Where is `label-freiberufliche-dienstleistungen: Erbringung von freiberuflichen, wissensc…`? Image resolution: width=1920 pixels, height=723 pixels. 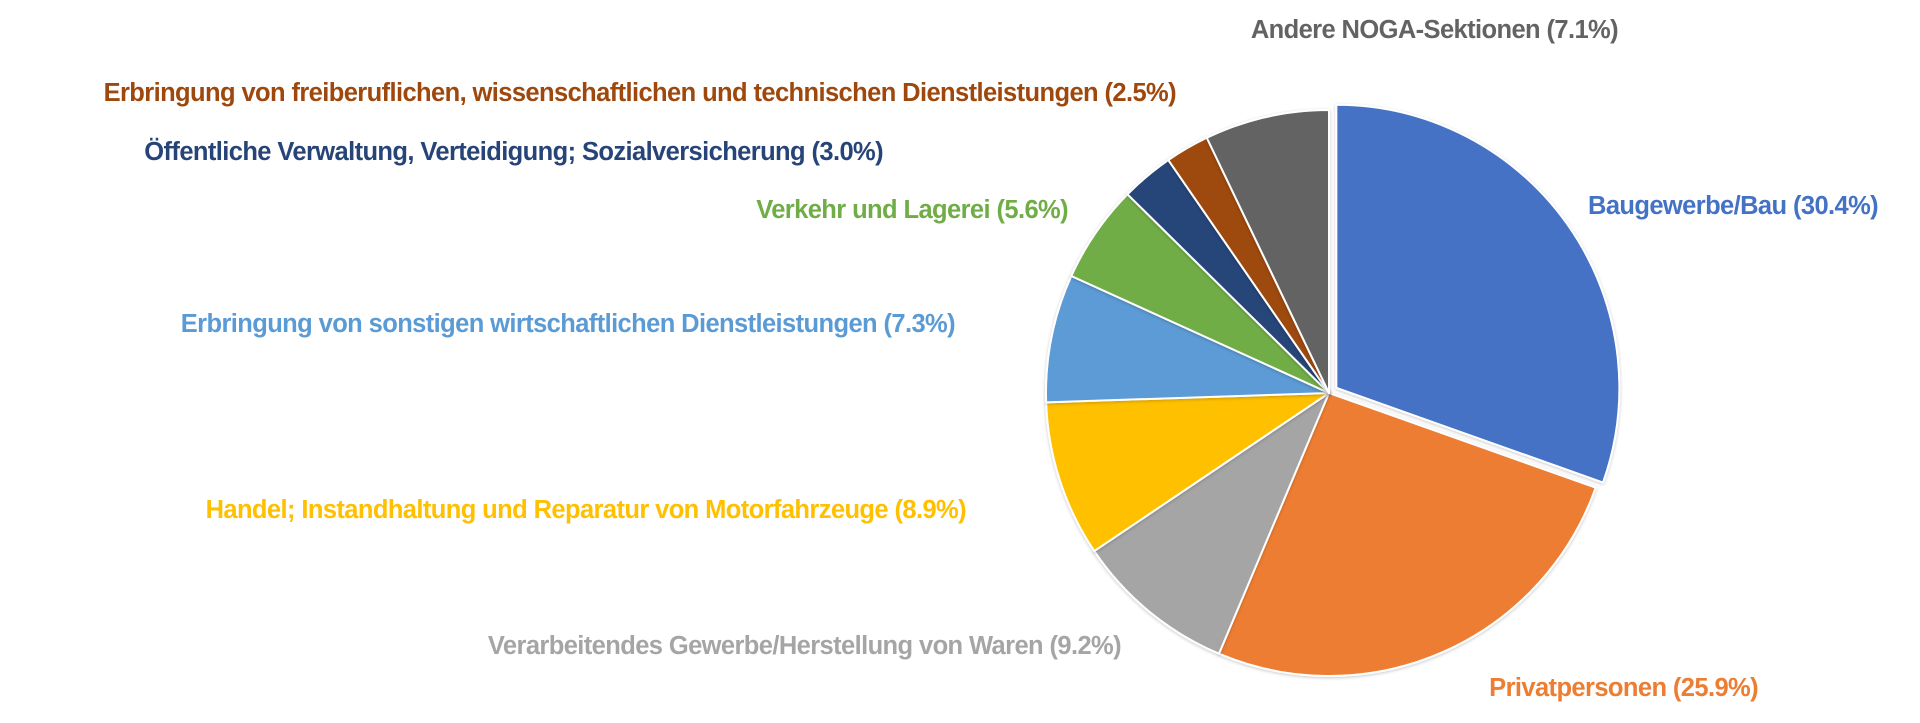 label-freiberufliche-dienstleistungen: Erbringung von freiberuflichen, wissensc… is located at coordinates (640, 93).